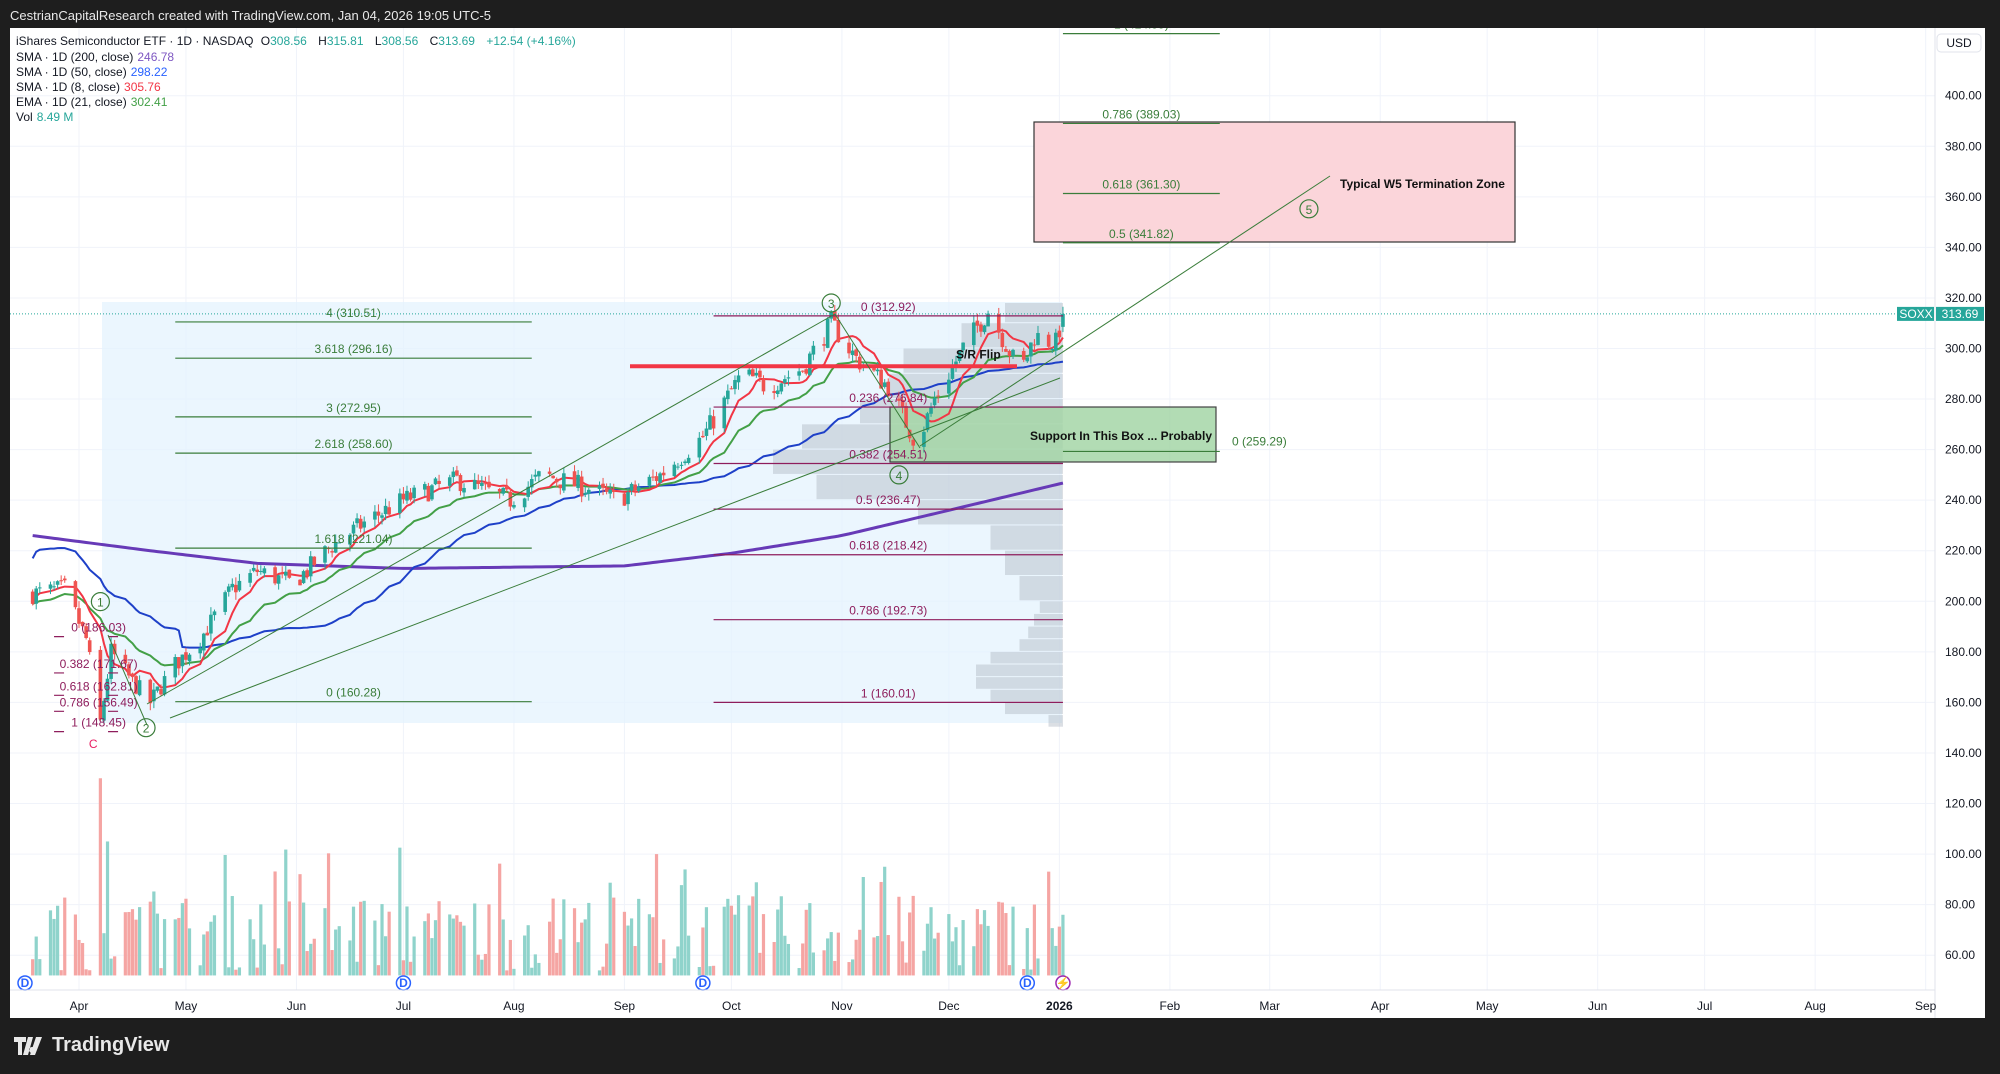 The width and height of the screenshot is (2000, 1074). What do you see at coordinates (1259, 441) in the screenshot?
I see `fib-level-label: 0 (259.29)` at bounding box center [1259, 441].